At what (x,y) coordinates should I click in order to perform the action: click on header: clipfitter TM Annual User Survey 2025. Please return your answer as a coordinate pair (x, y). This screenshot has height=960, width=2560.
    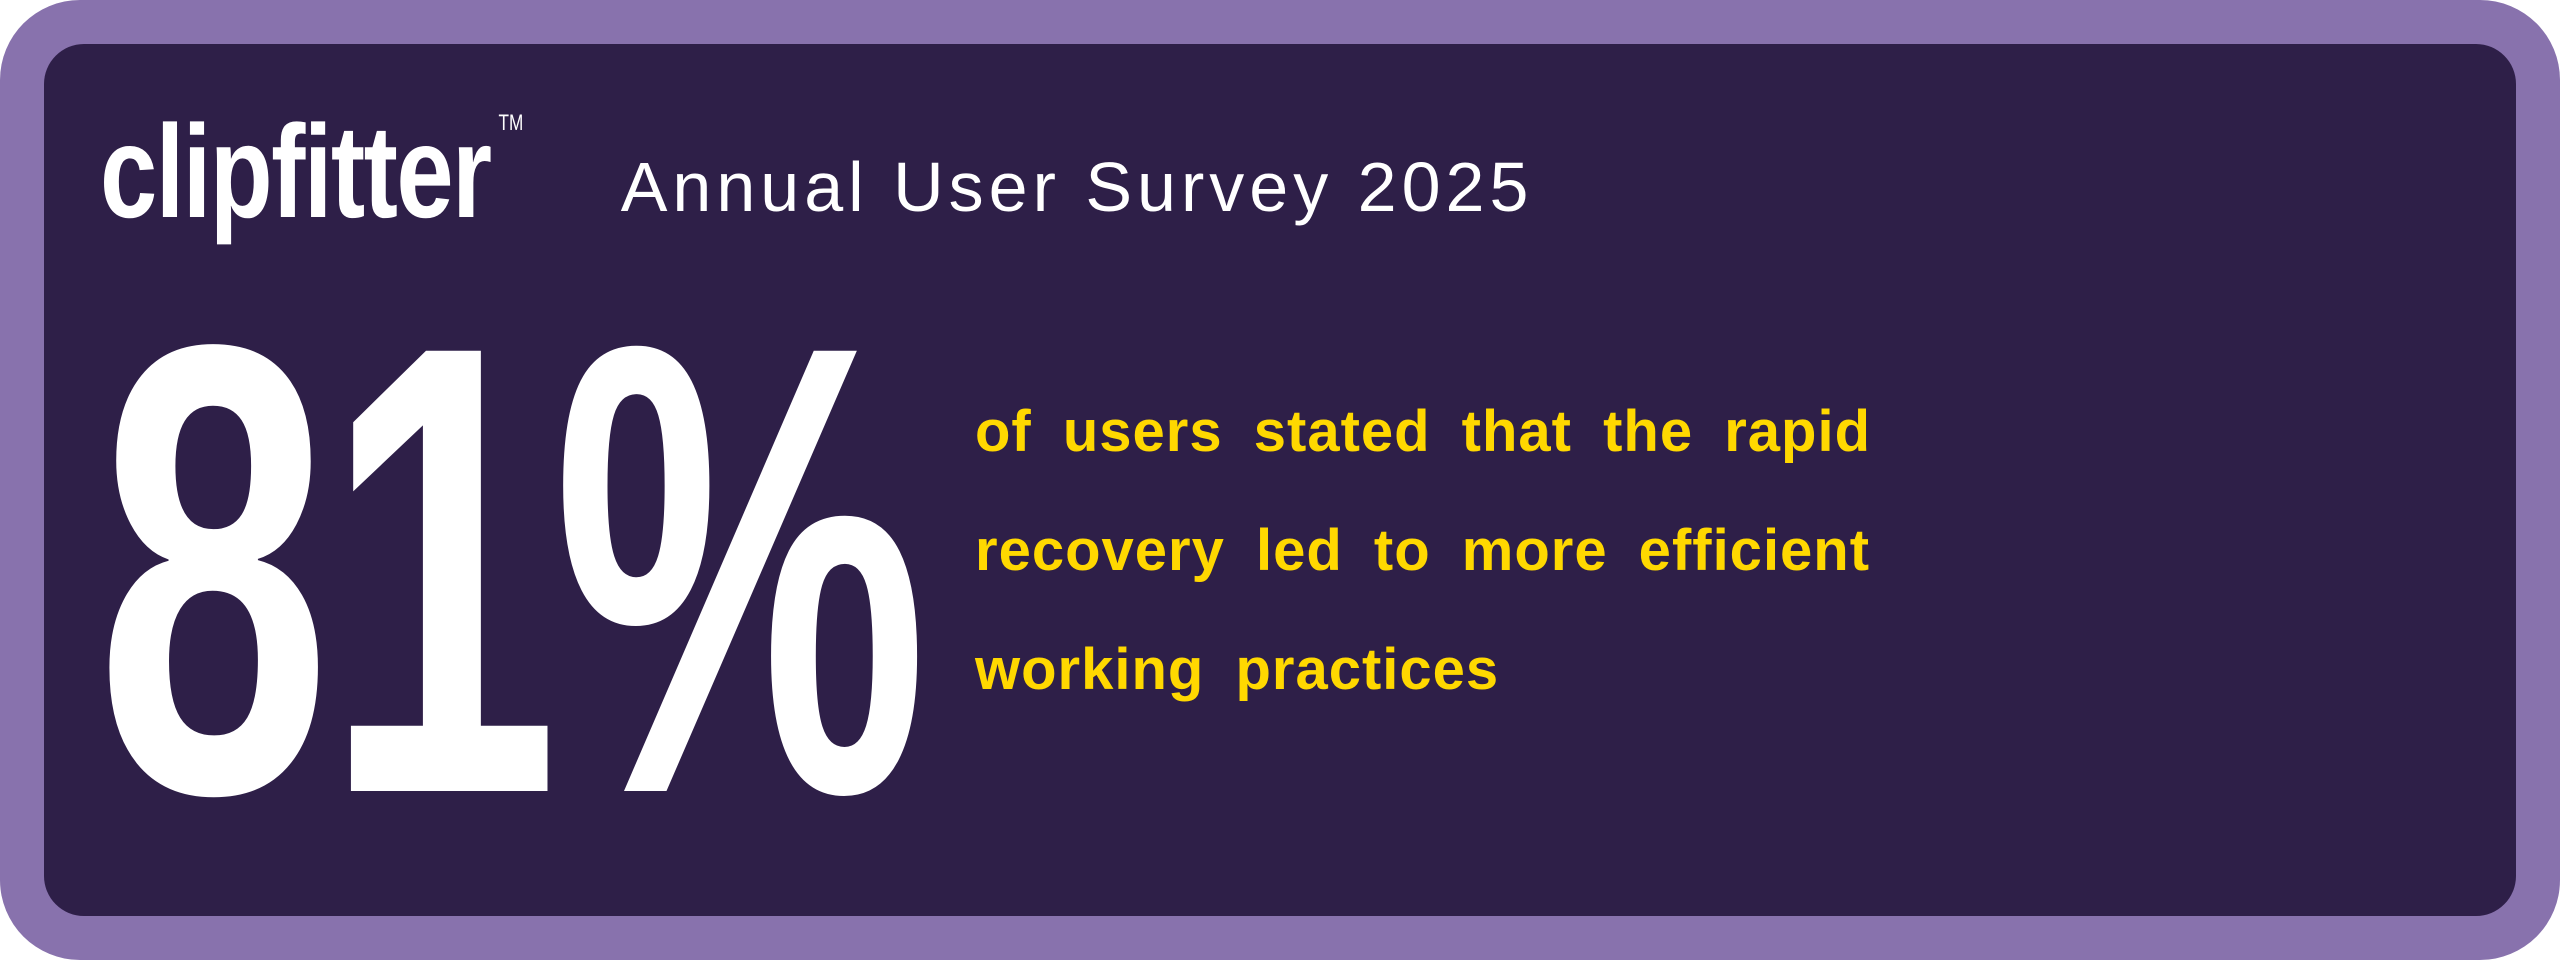
    Looking at the image, I should click on (817, 171).